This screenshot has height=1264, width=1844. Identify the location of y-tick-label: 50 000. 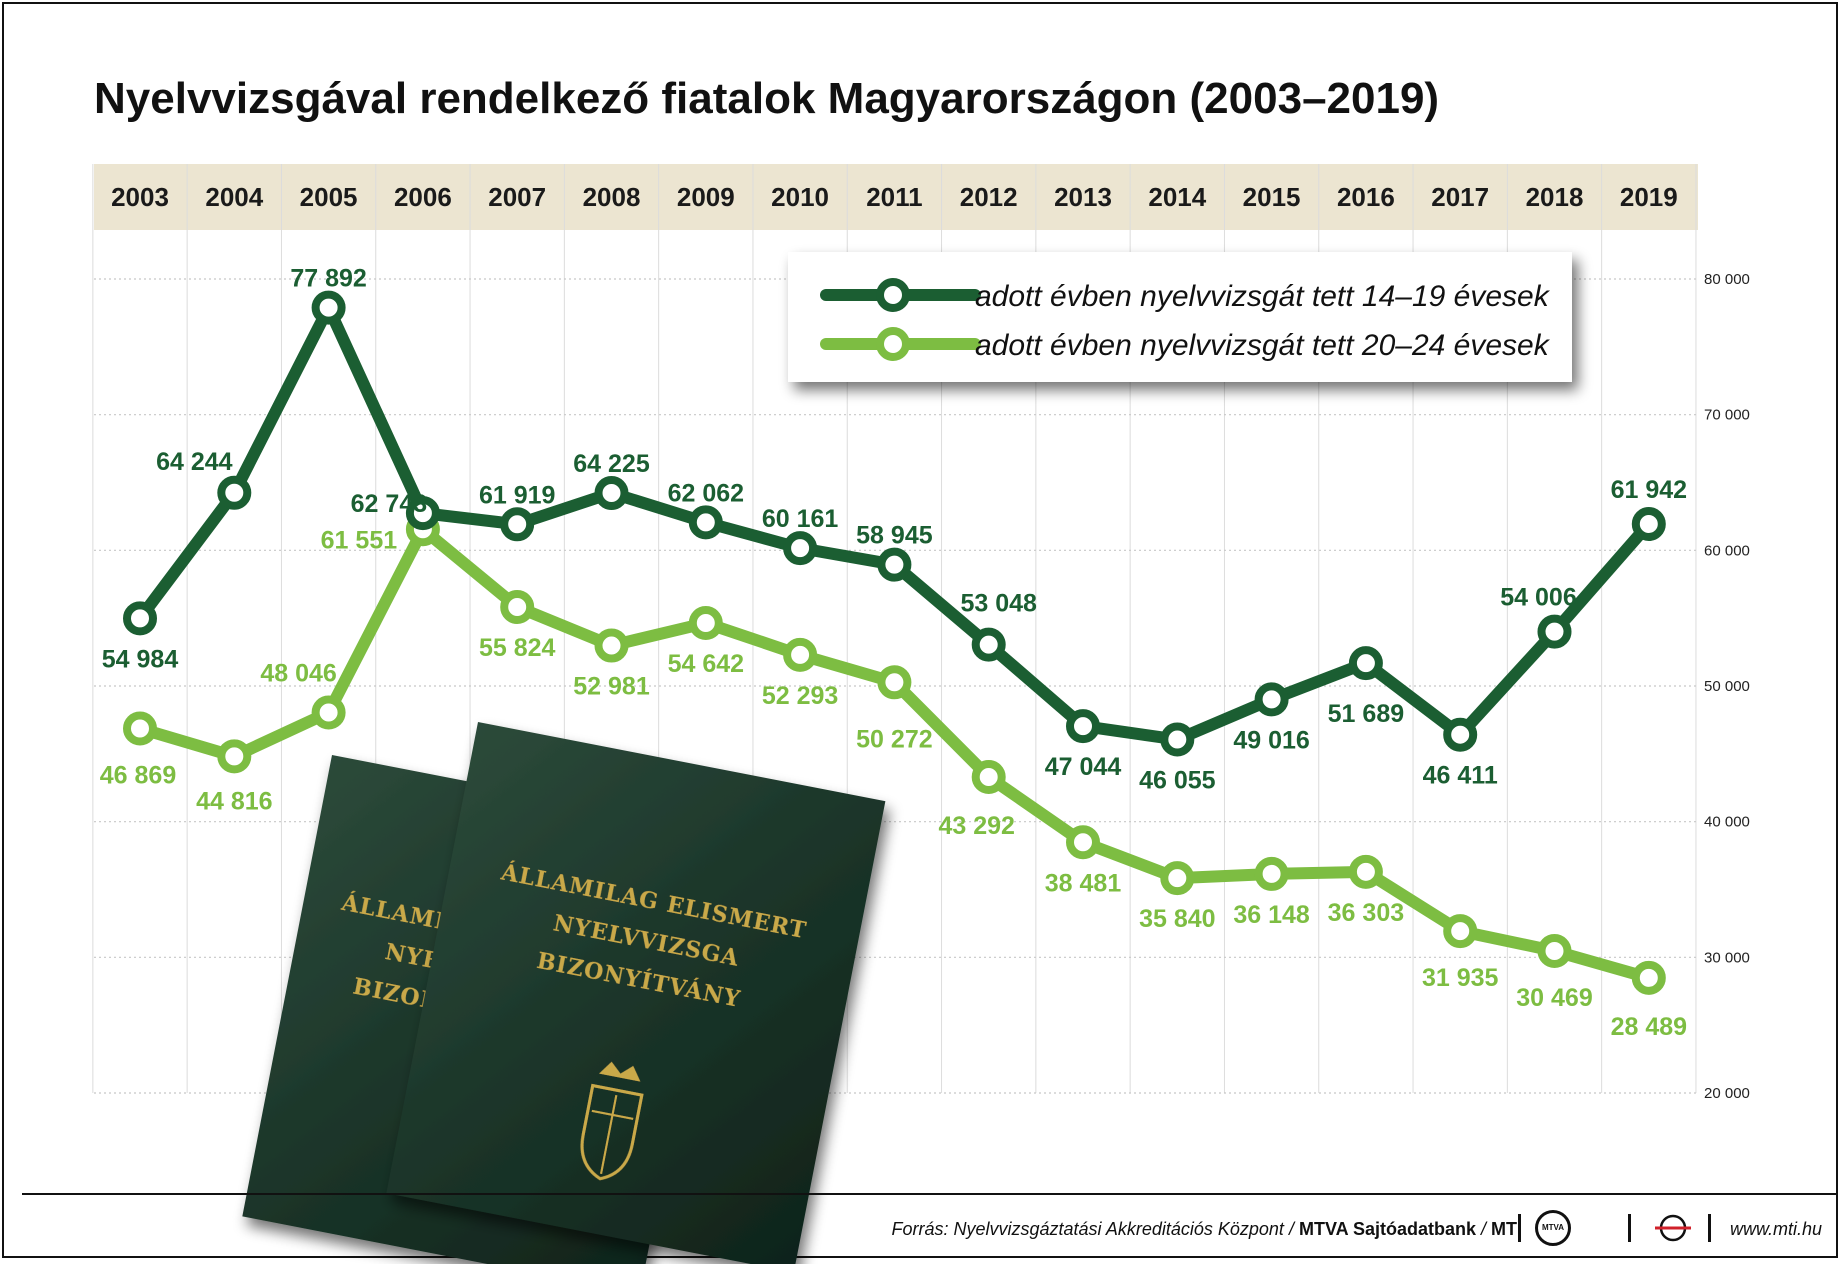
(1727, 686).